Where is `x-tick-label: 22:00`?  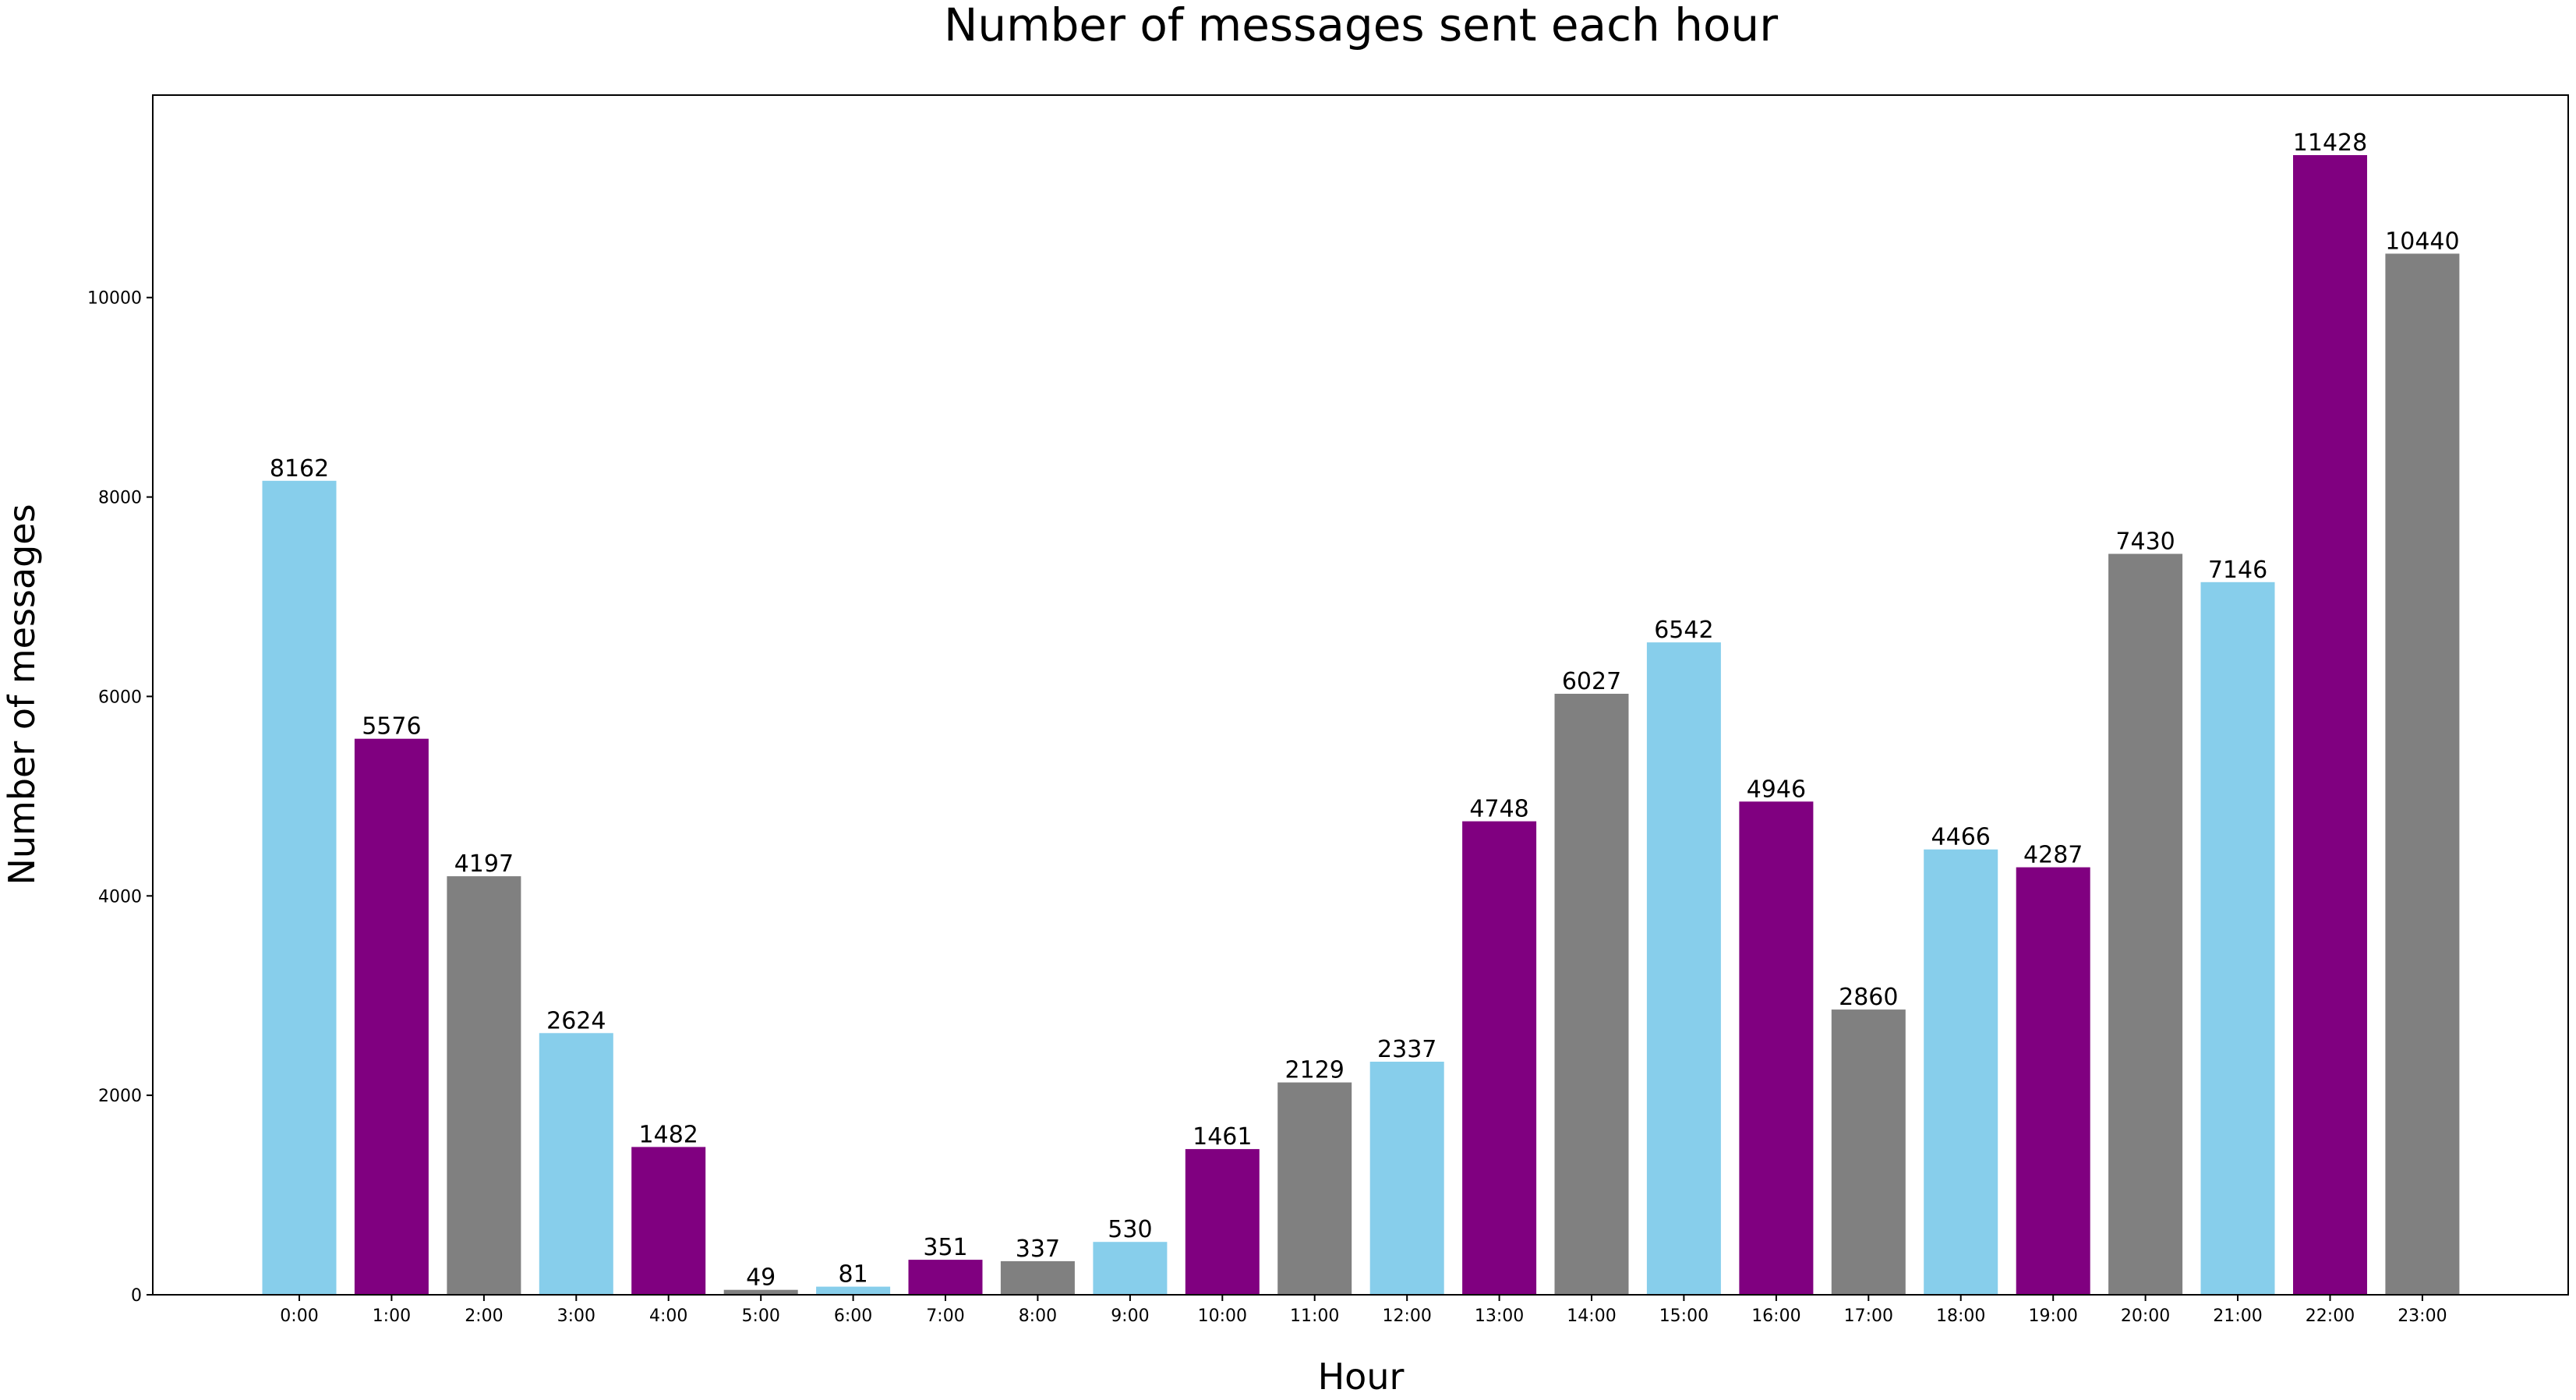 x-tick-label: 22:00 is located at coordinates (2330, 1316).